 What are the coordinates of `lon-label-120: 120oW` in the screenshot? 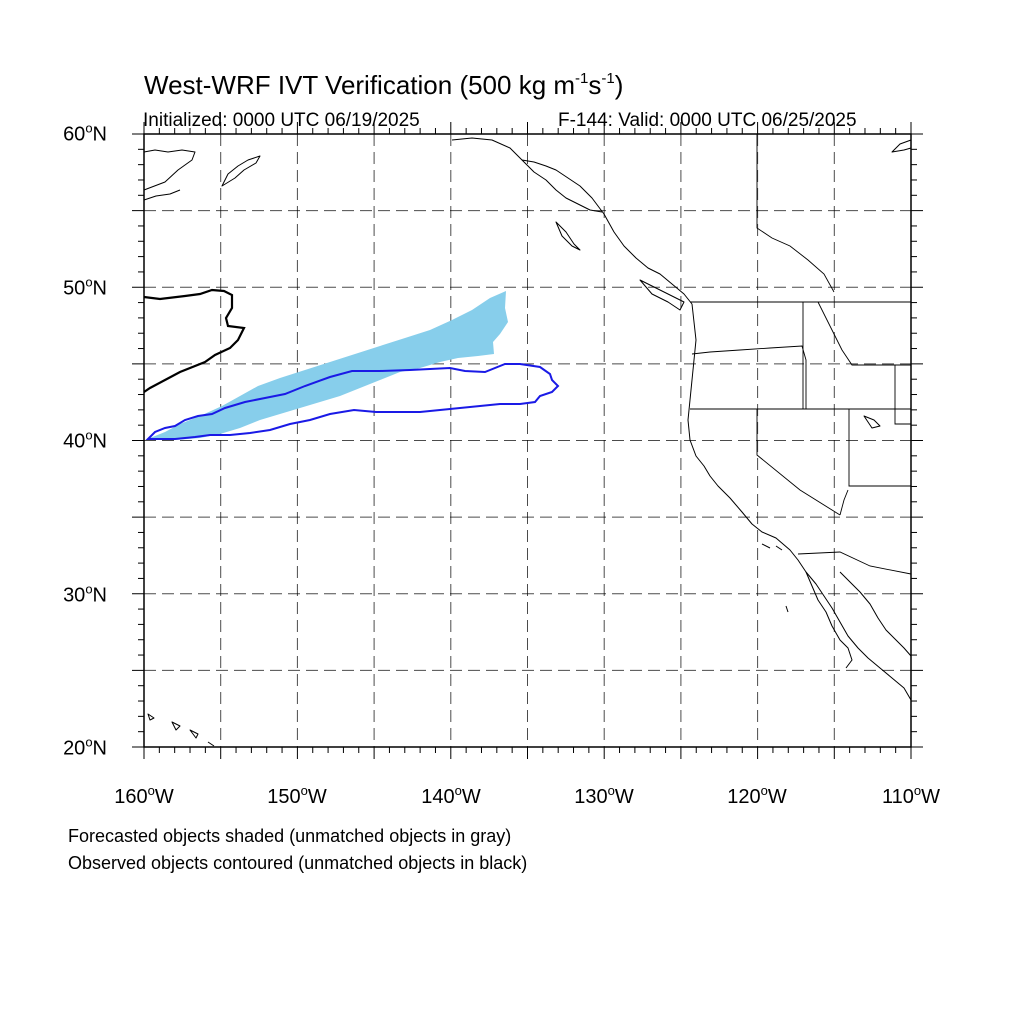 It's located at (757, 795).